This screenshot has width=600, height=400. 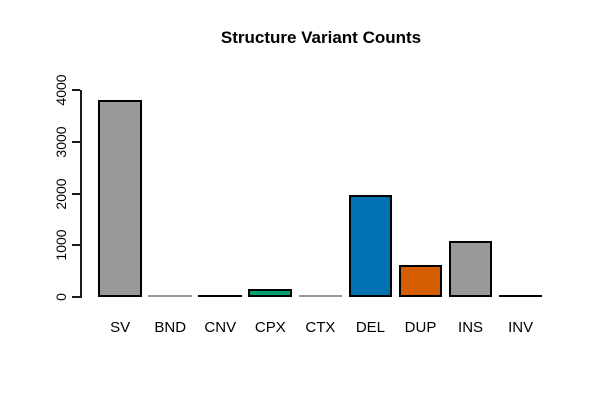 I want to click on x-tick-label-bnd: BND, so click(x=170, y=327).